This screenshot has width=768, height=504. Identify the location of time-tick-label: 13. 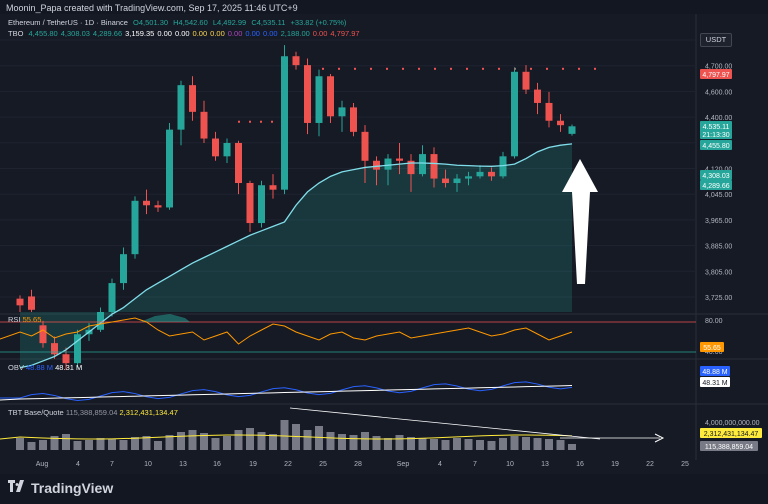
(183, 464).